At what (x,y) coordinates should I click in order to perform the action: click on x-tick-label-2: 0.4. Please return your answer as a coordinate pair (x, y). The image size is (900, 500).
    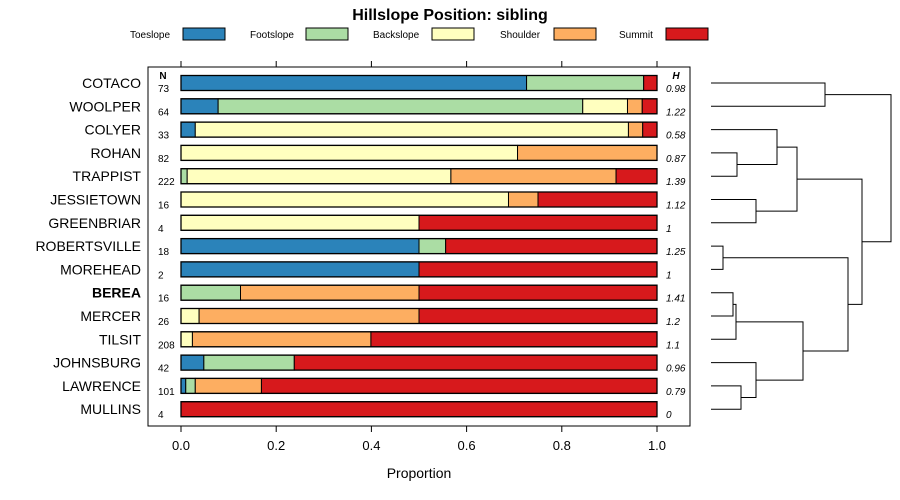
    Looking at the image, I should click on (371, 445).